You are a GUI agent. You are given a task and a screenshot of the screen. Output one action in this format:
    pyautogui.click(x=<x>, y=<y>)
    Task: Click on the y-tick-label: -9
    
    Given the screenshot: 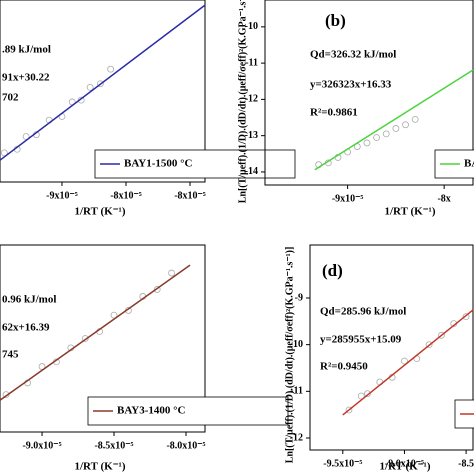 What is the action you would take?
    pyautogui.click(x=299, y=297)
    